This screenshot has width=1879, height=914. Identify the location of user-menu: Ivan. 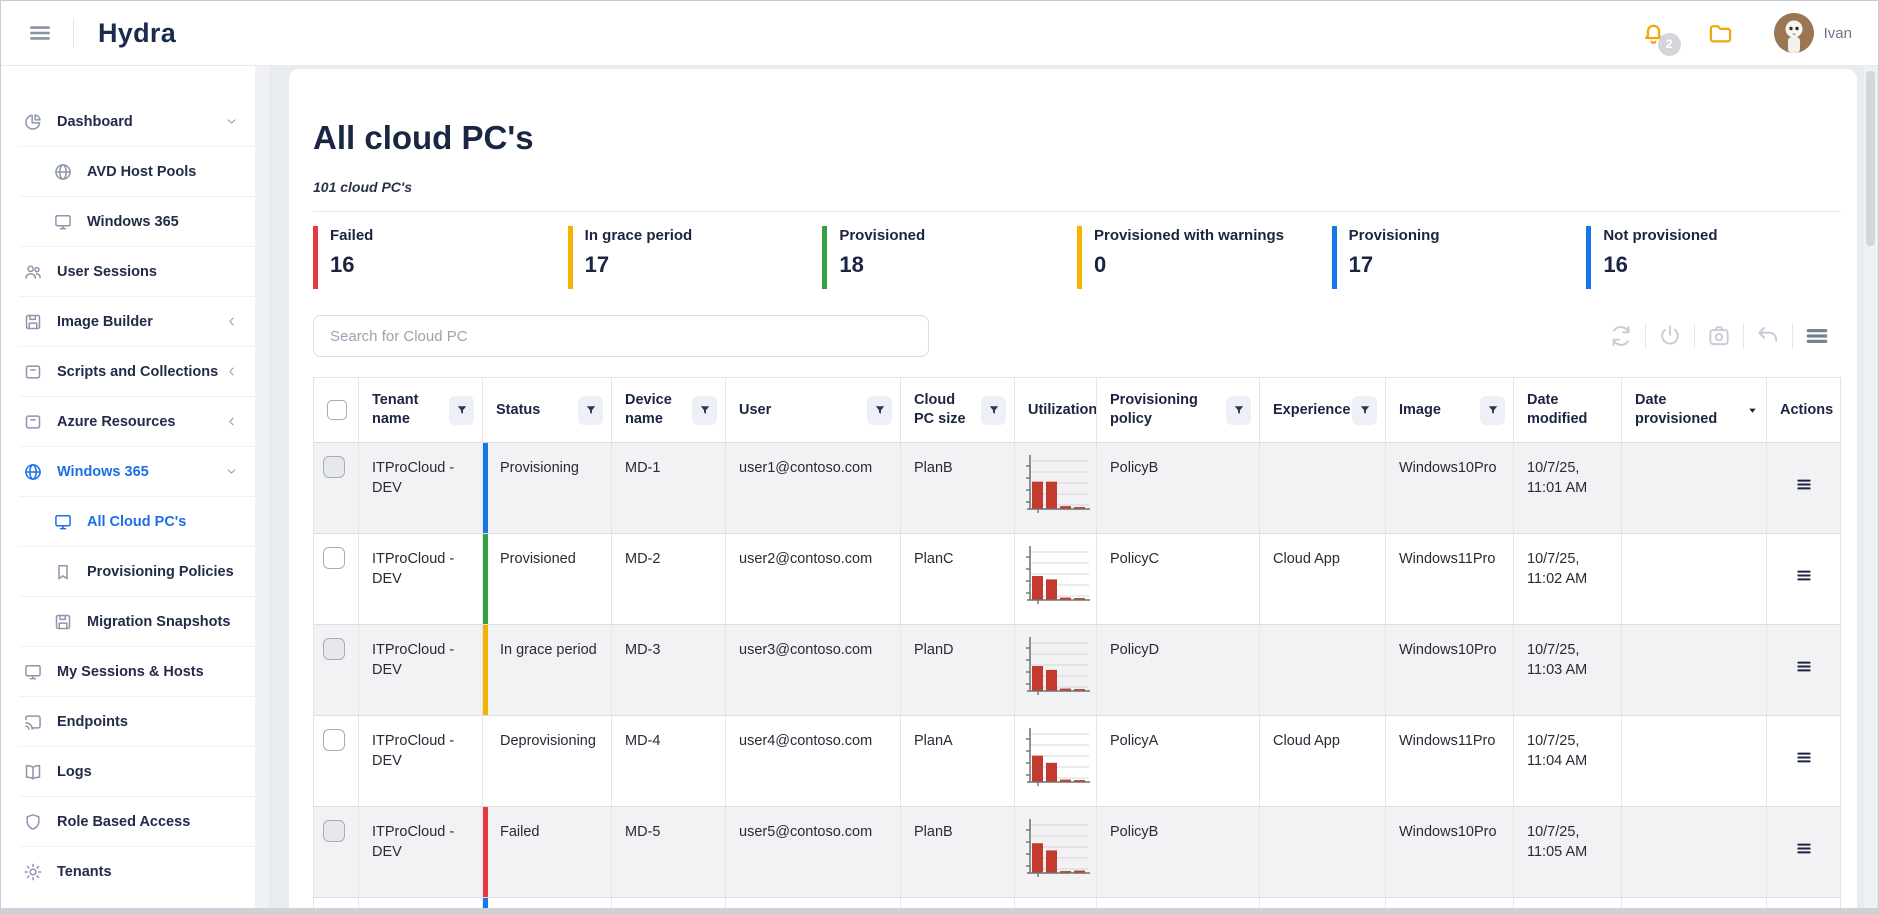
(1812, 33).